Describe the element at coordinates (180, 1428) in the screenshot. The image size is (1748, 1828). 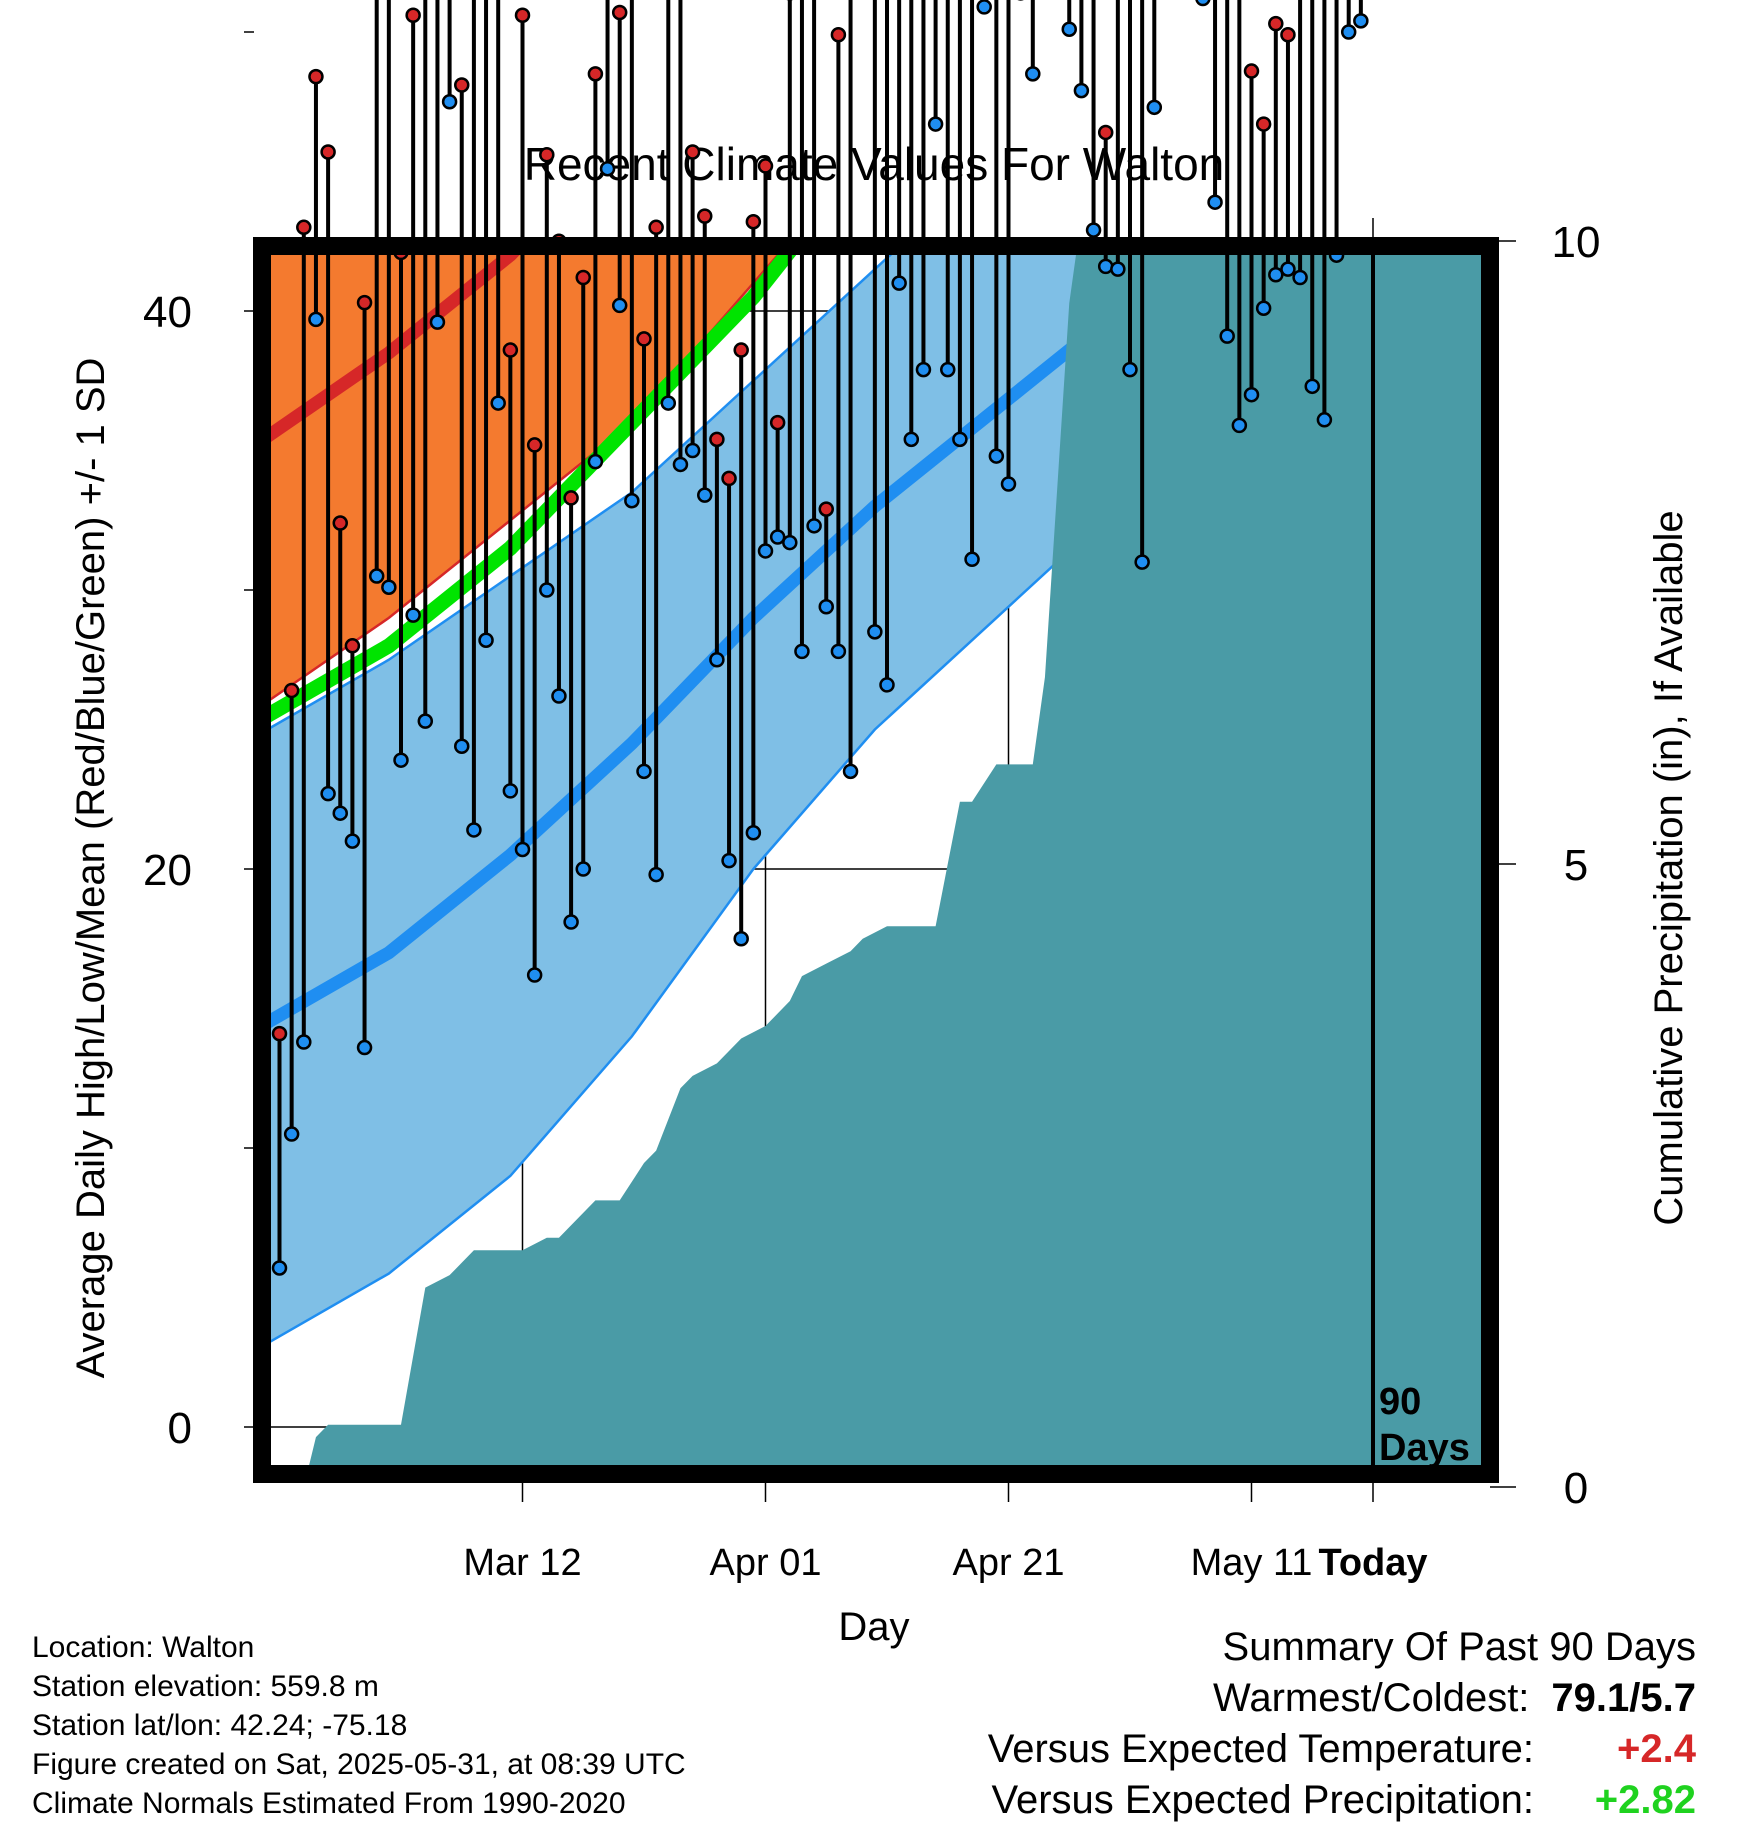
I see `y-tick-label: 0` at that location.